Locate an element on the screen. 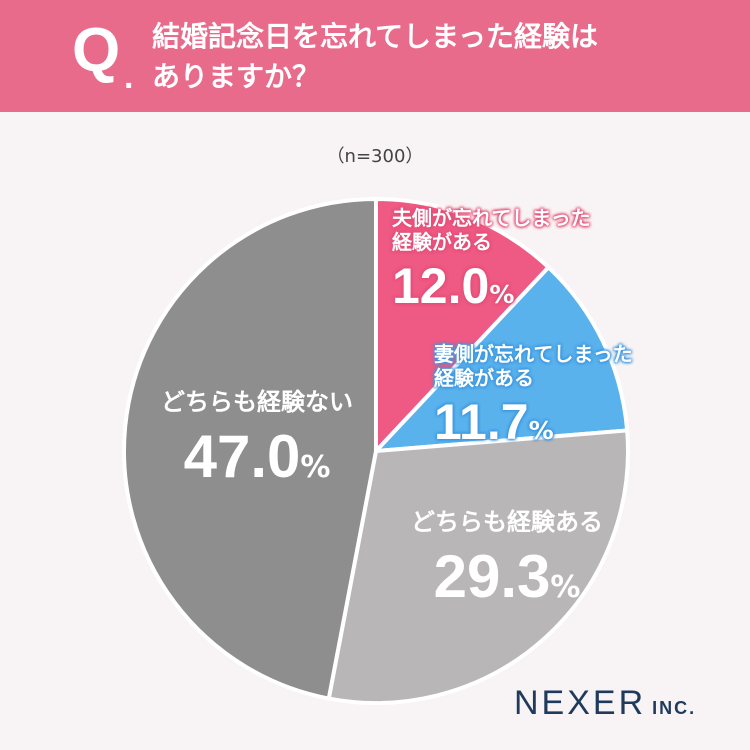 Image resolution: width=750 pixels, height=750 pixels. slice-wife-forgot is located at coordinates (502, 359).